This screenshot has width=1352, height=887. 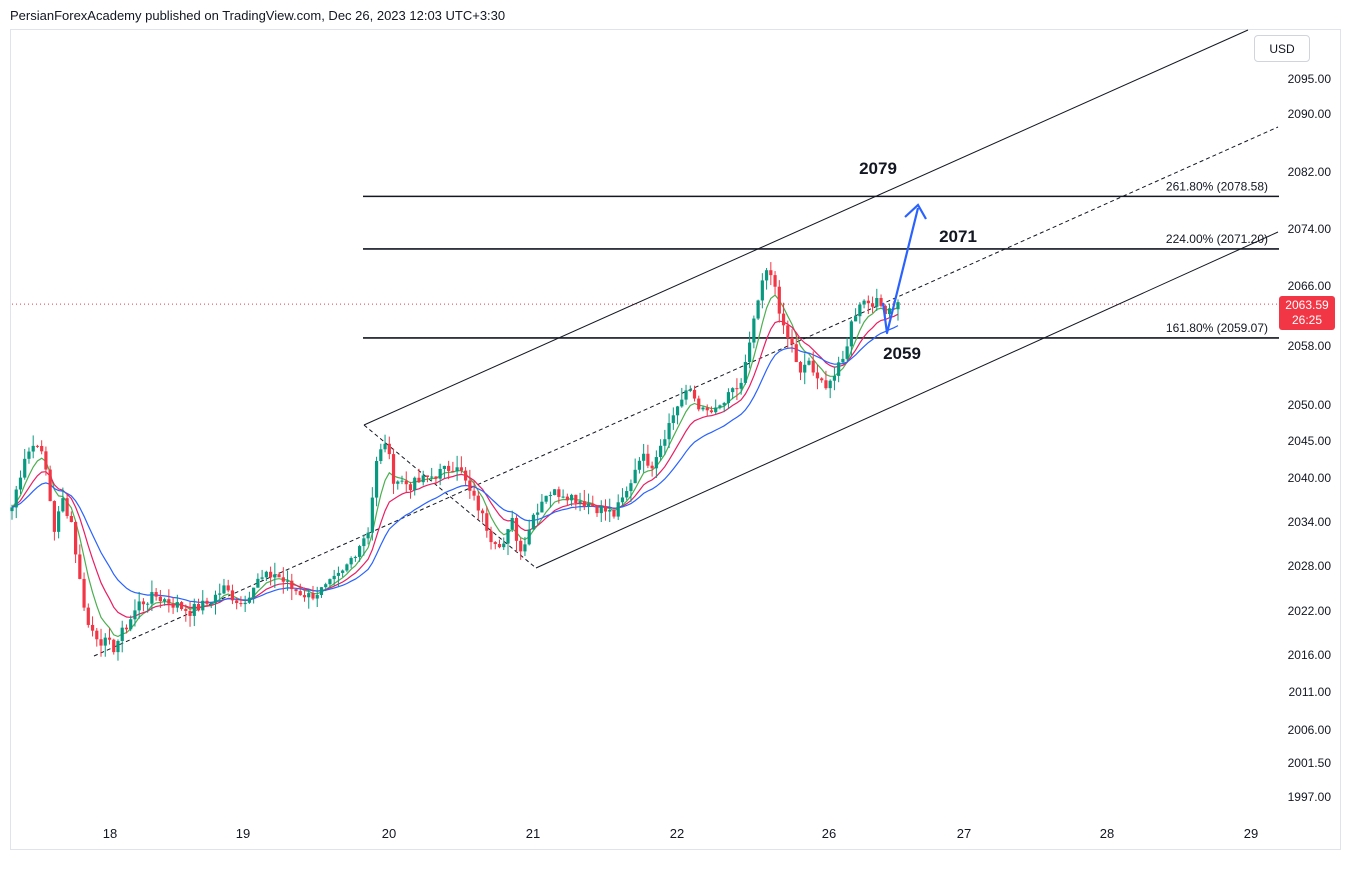 I want to click on x-tick-label: 28, so click(x=1107, y=833).